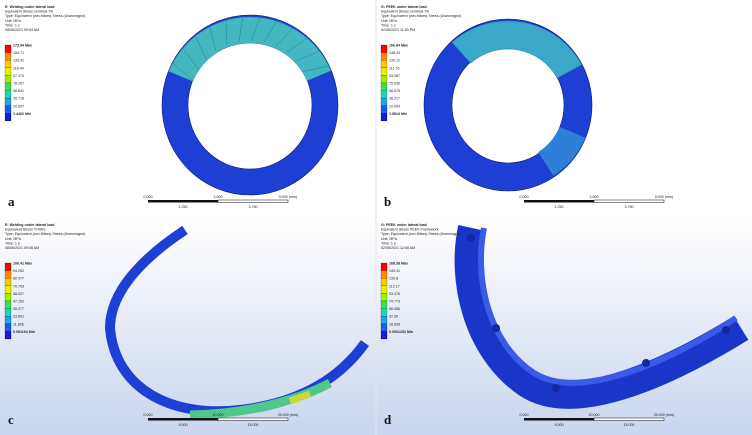  What do you see at coordinates (22, 248) in the screenshot?
I see `header-line: 08/06/2021 09:56 AM` at bounding box center [22, 248].